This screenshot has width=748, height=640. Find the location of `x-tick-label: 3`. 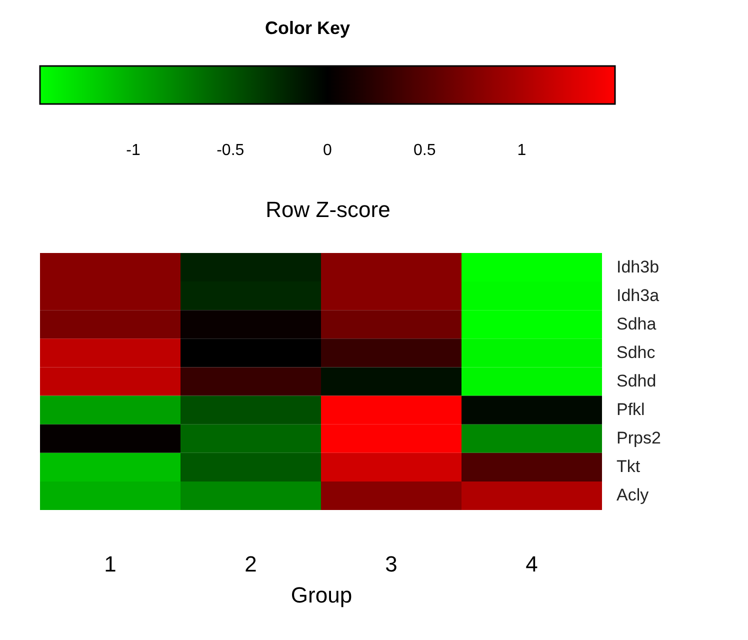

x-tick-label: 3 is located at coordinates (391, 564).